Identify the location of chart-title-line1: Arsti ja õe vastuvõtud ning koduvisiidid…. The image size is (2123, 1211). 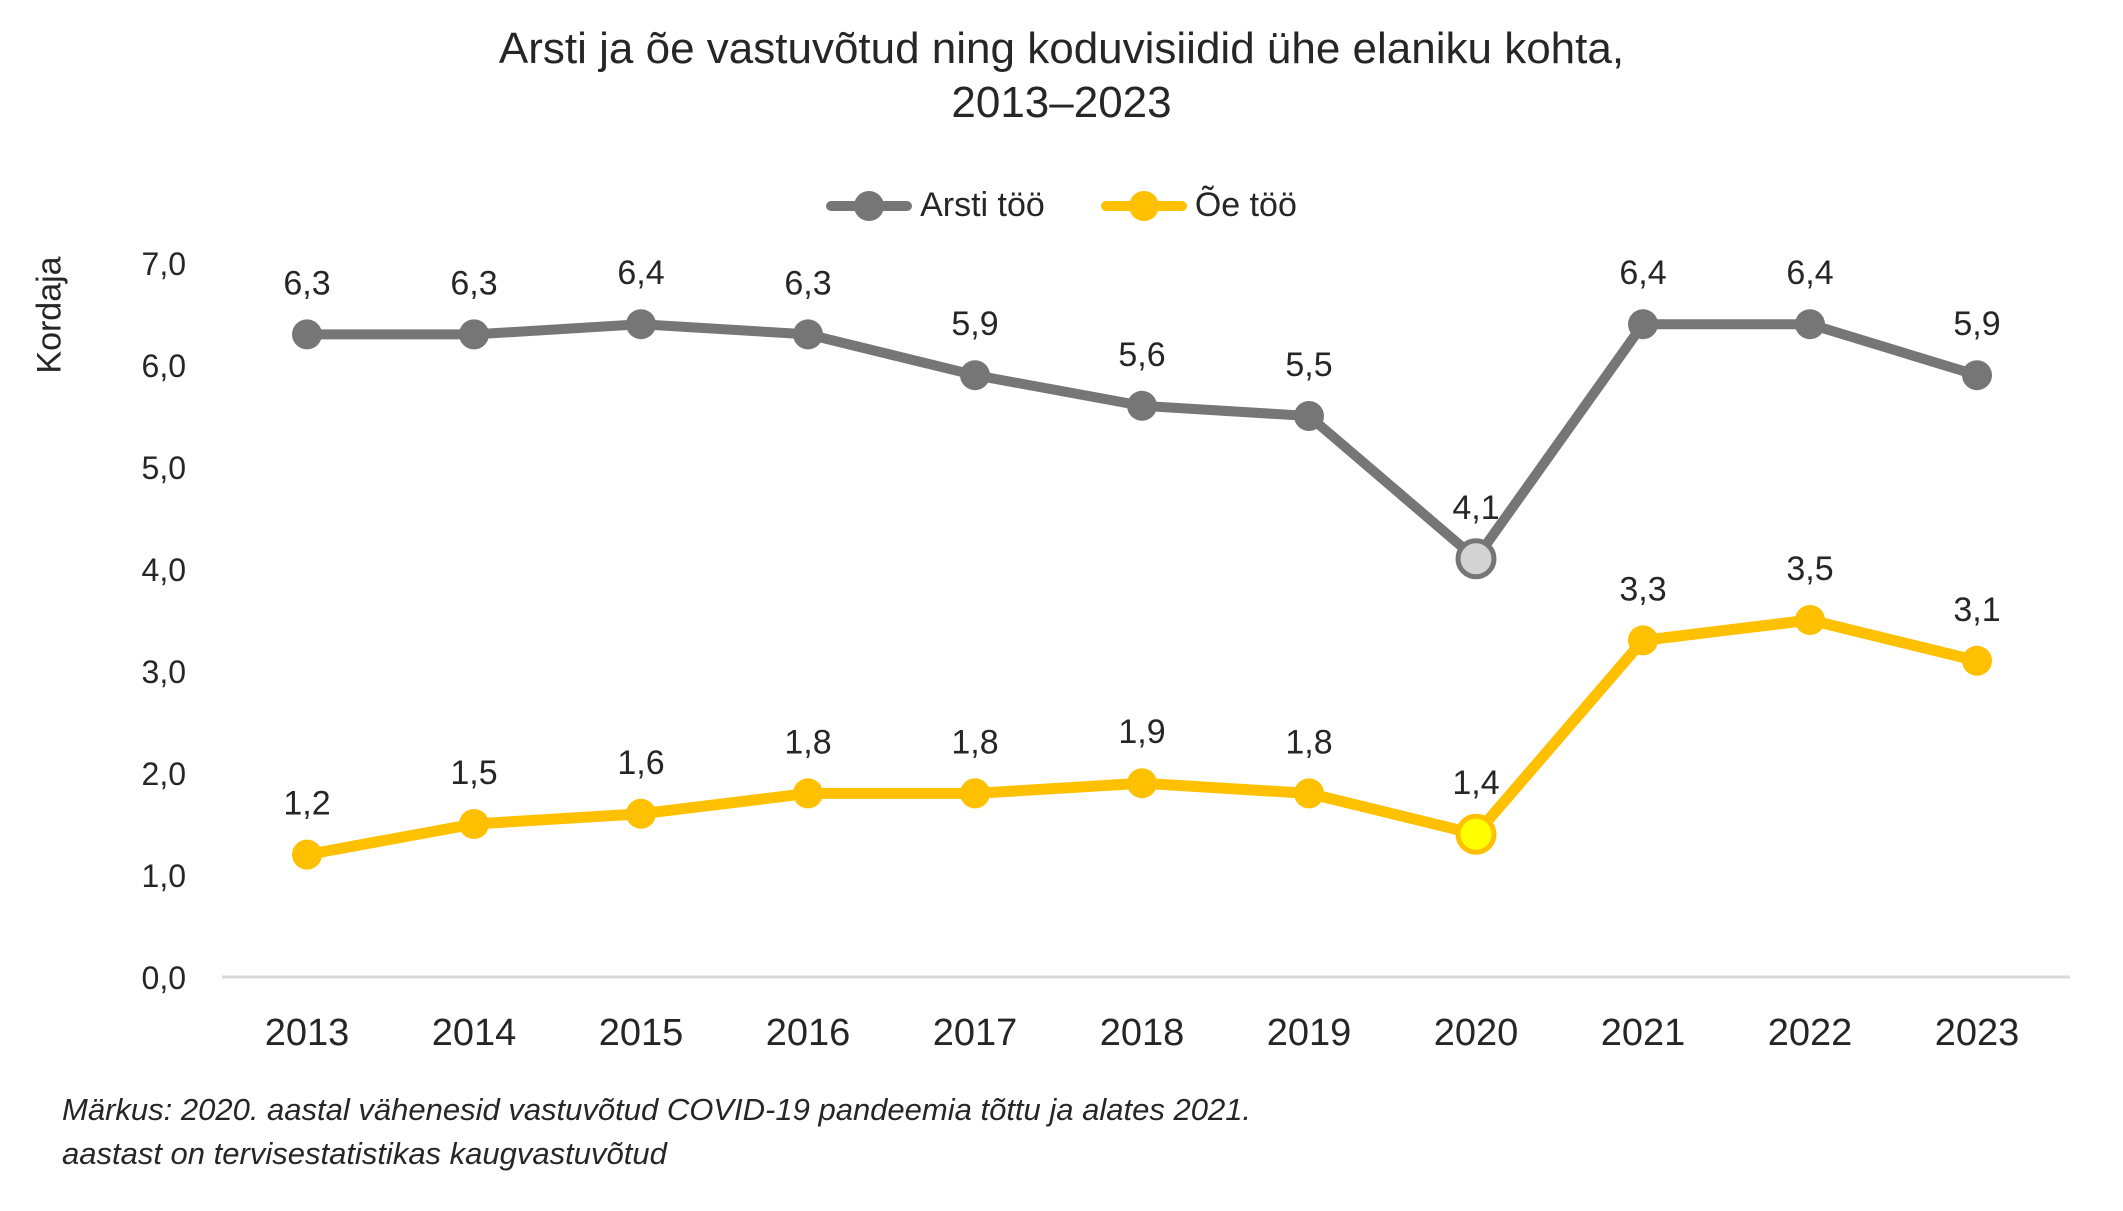
(1061, 48).